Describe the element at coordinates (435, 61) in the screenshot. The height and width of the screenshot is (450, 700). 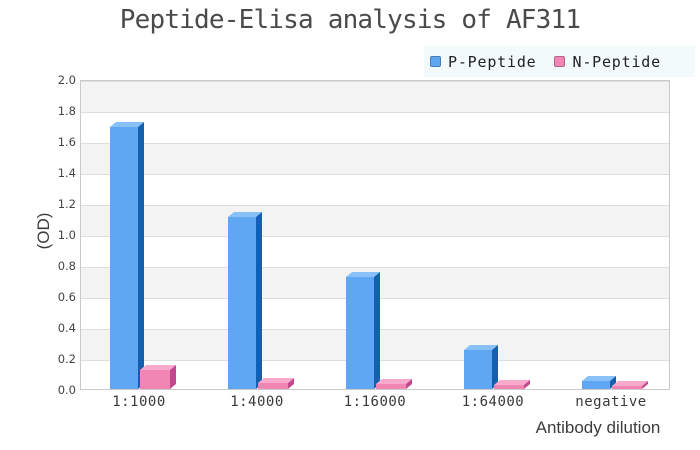
I see `legend-swatch-p-peptide-icon` at that location.